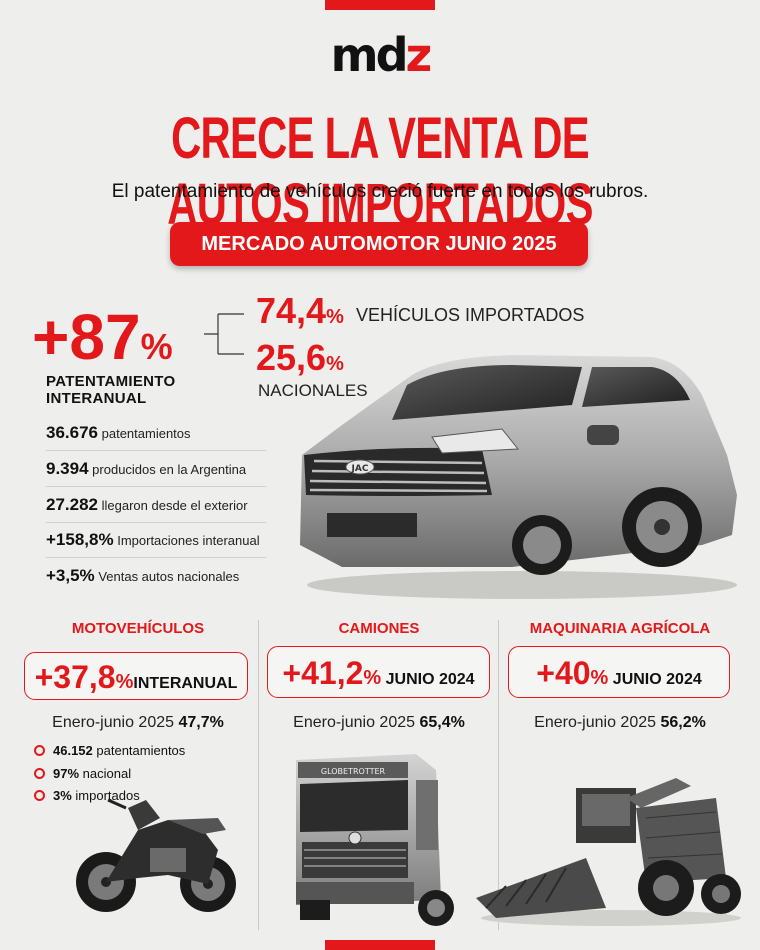 The width and height of the screenshot is (760, 950). What do you see at coordinates (73, 750) in the screenshot?
I see `bullet-value: 46.152` at bounding box center [73, 750].